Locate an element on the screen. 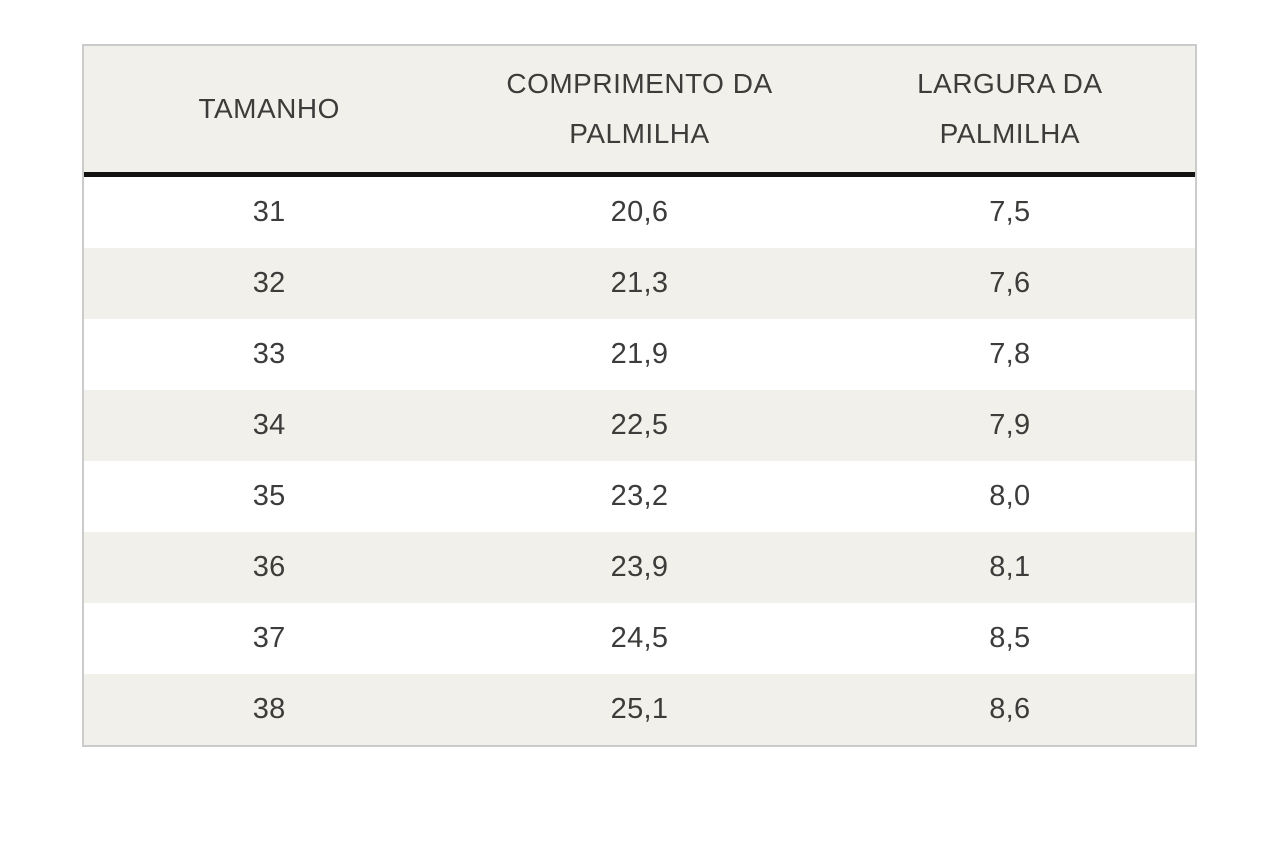  insole-width-cell: 8,6 is located at coordinates (1010, 709).